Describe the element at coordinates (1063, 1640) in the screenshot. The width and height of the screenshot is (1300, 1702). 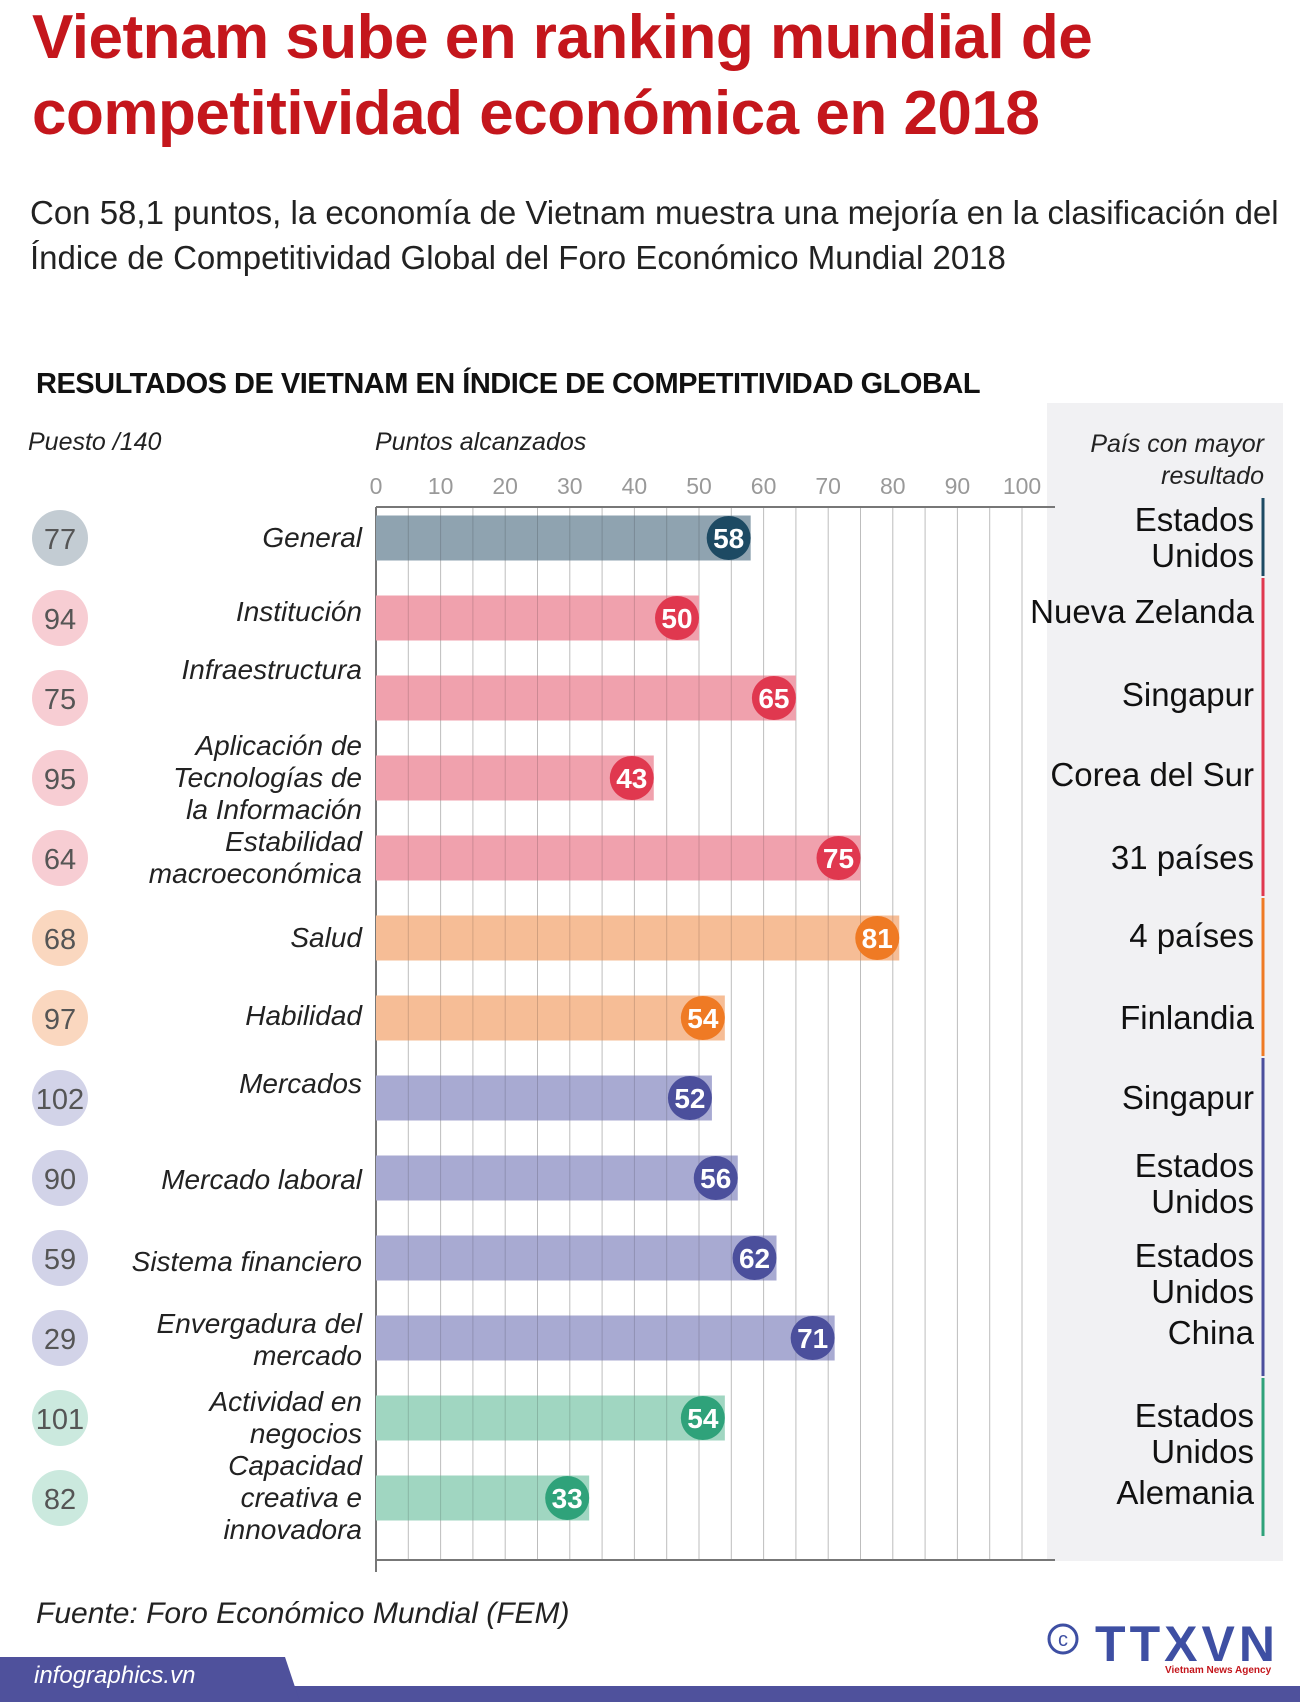
I see `svg-text: c` at that location.